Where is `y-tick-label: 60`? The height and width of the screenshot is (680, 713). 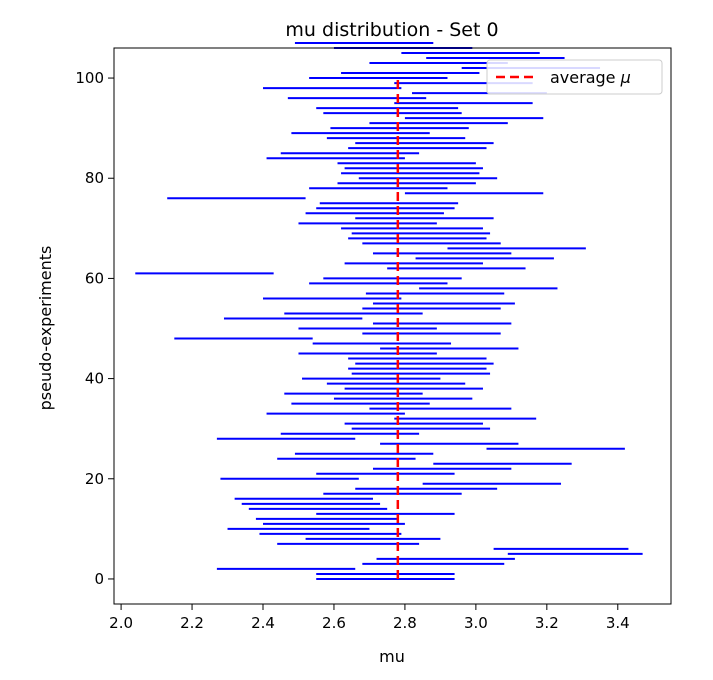
y-tick-label: 60 is located at coordinates (94, 278).